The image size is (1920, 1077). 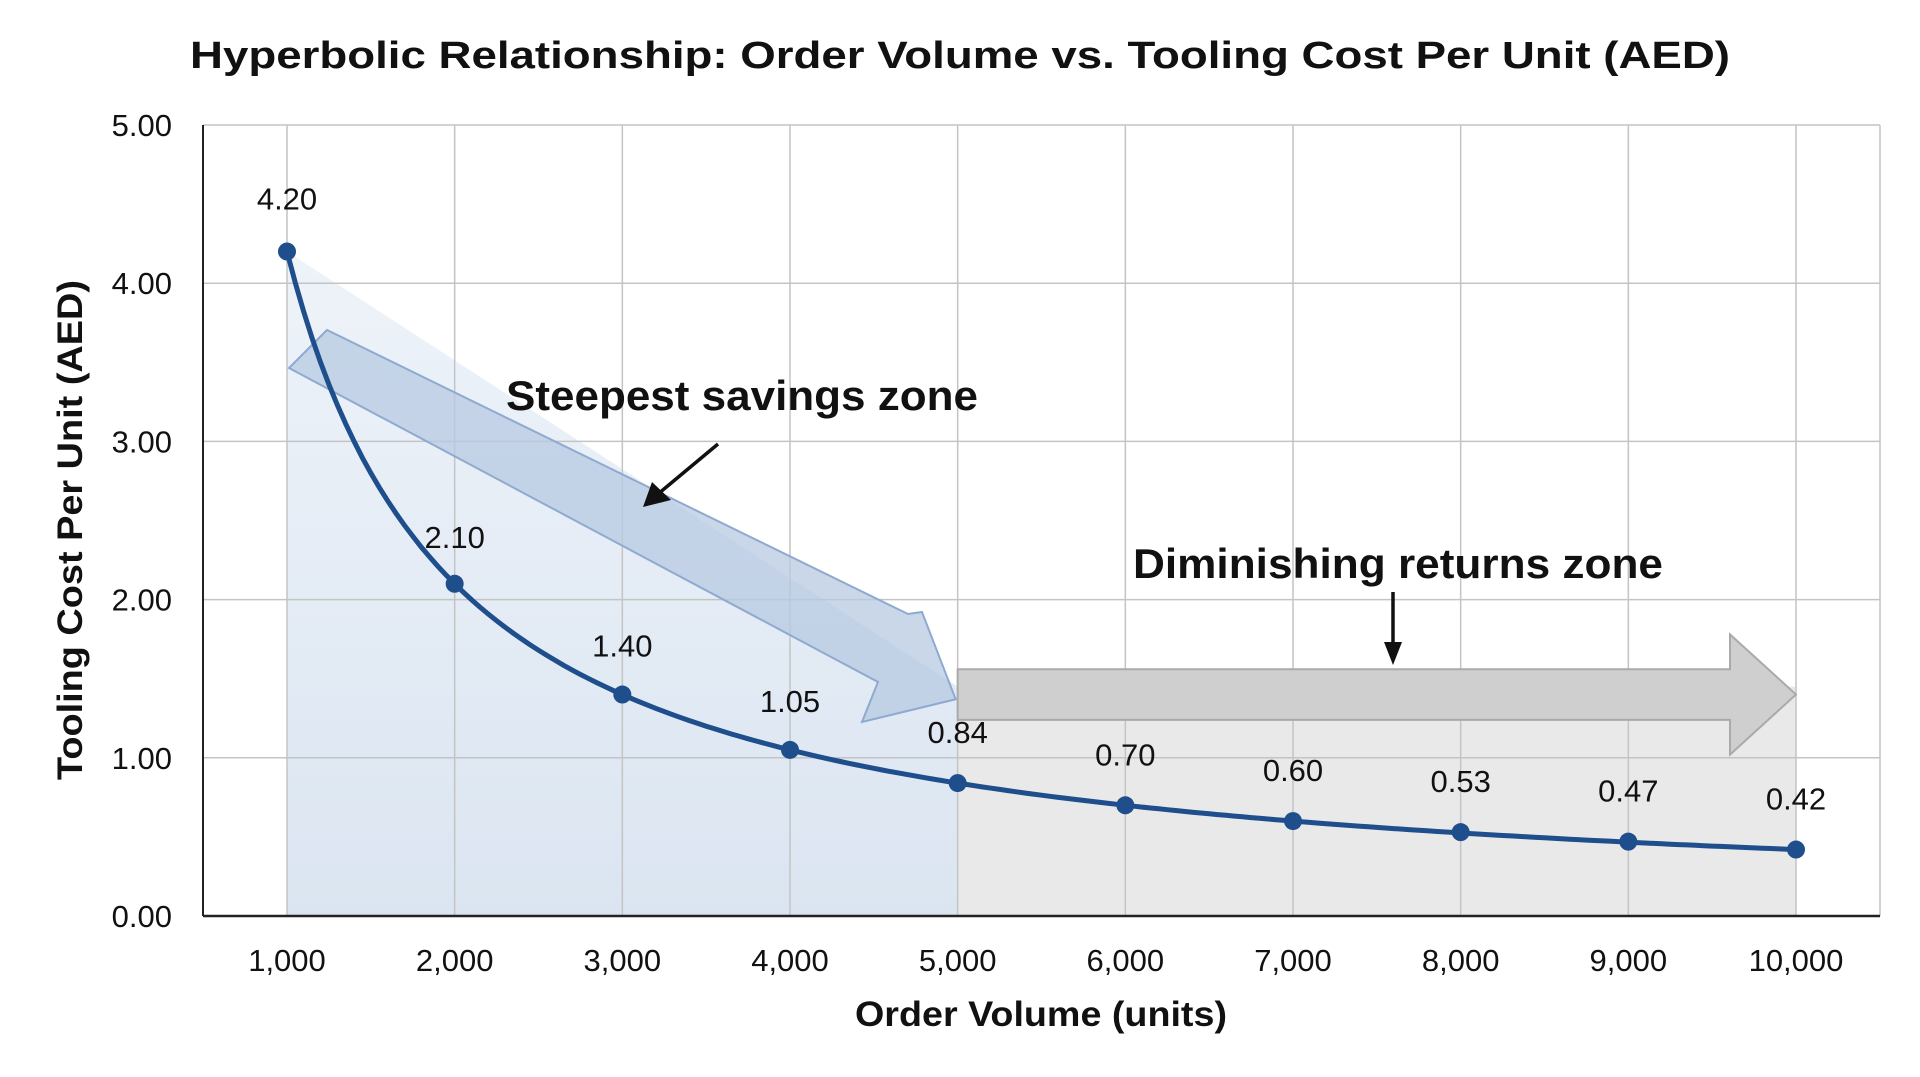 What do you see at coordinates (657, 494) in the screenshot?
I see `pointer-arrowhead-steepest` at bounding box center [657, 494].